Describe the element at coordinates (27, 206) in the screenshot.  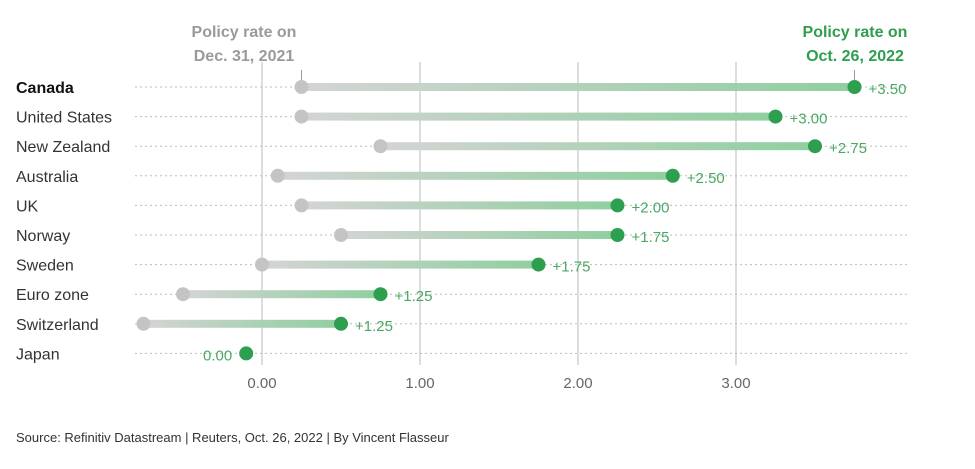
I see `category-label: UK` at that location.